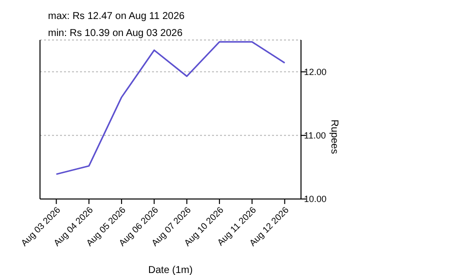 The image size is (453, 275). What do you see at coordinates (170, 270) in the screenshot?
I see `x-axis-title: Date (1m)` at bounding box center [170, 270].